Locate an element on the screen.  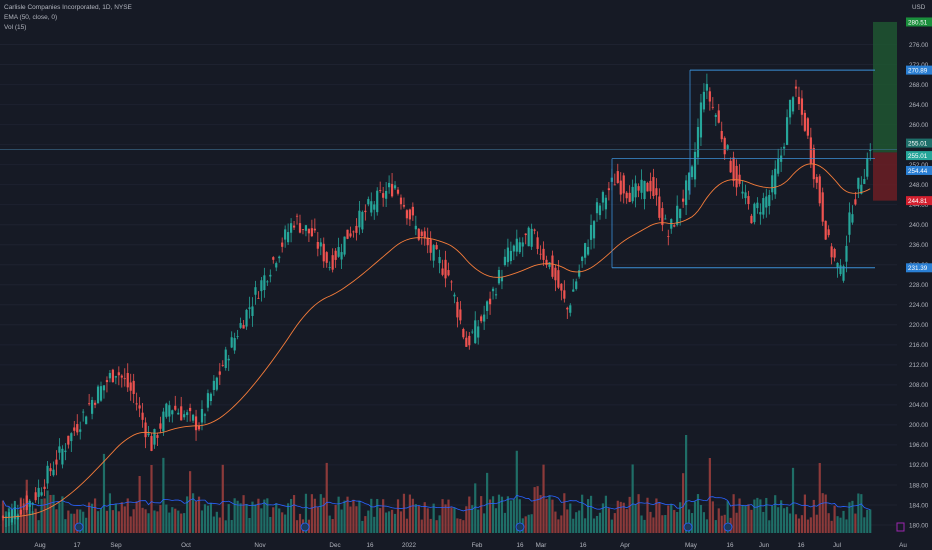
time-tick-label: May is located at coordinates (691, 545).